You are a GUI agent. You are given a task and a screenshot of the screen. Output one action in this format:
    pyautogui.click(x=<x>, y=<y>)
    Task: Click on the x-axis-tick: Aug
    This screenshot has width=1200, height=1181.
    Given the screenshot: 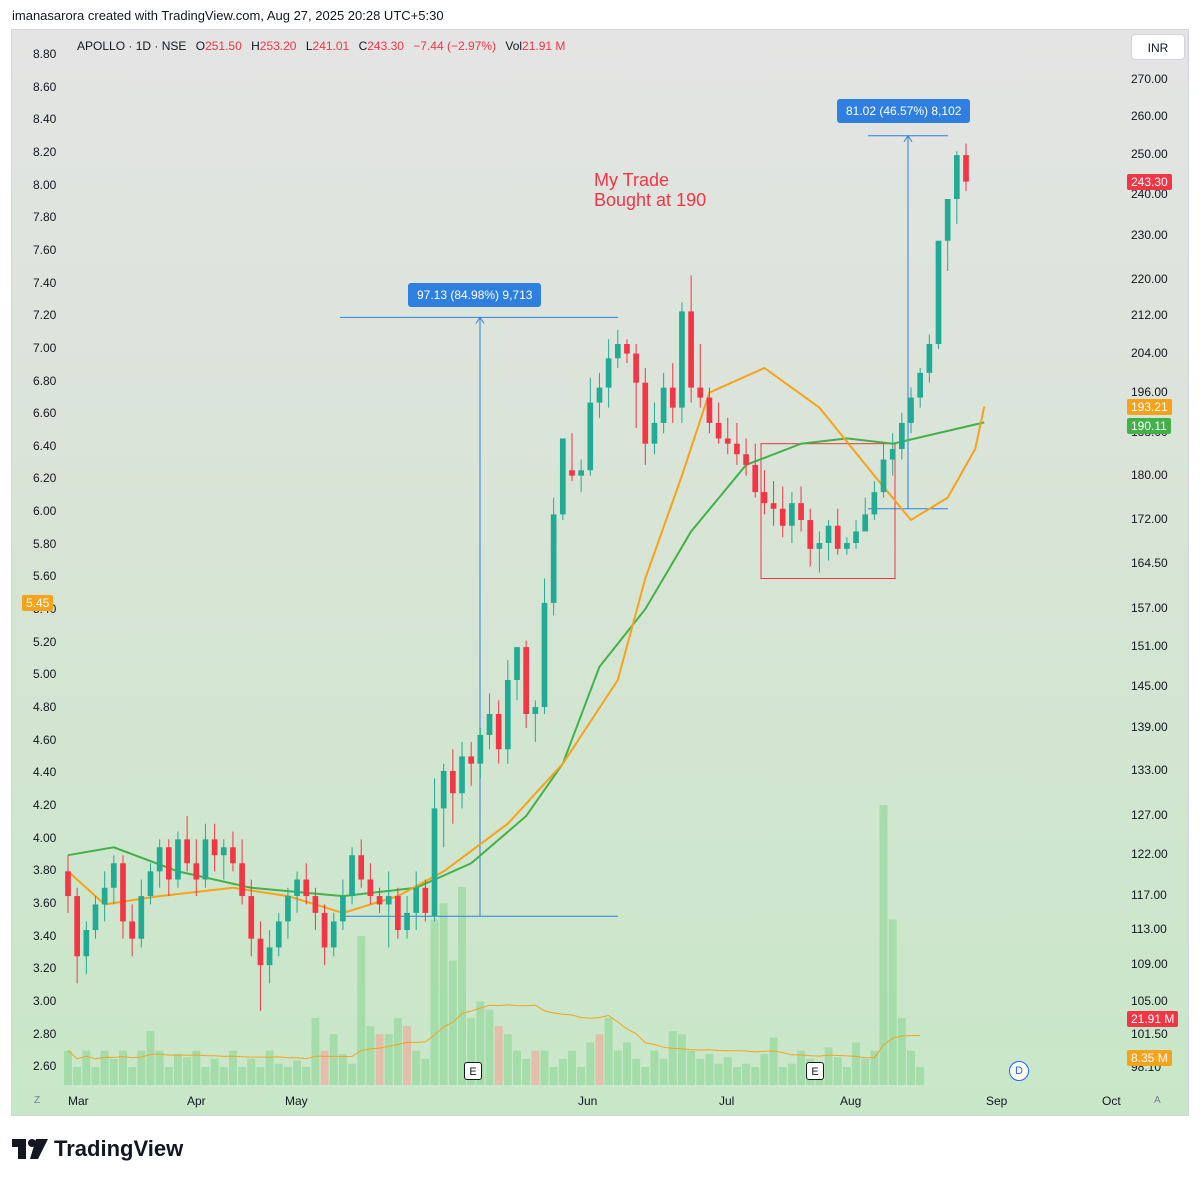 What is the action you would take?
    pyautogui.click(x=851, y=1101)
    